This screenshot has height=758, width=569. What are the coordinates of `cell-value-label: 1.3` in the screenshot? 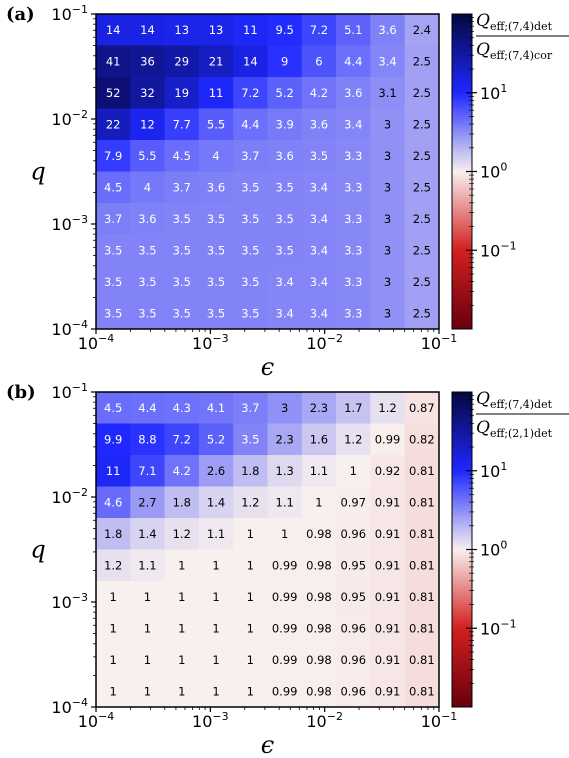 It's located at (285, 471).